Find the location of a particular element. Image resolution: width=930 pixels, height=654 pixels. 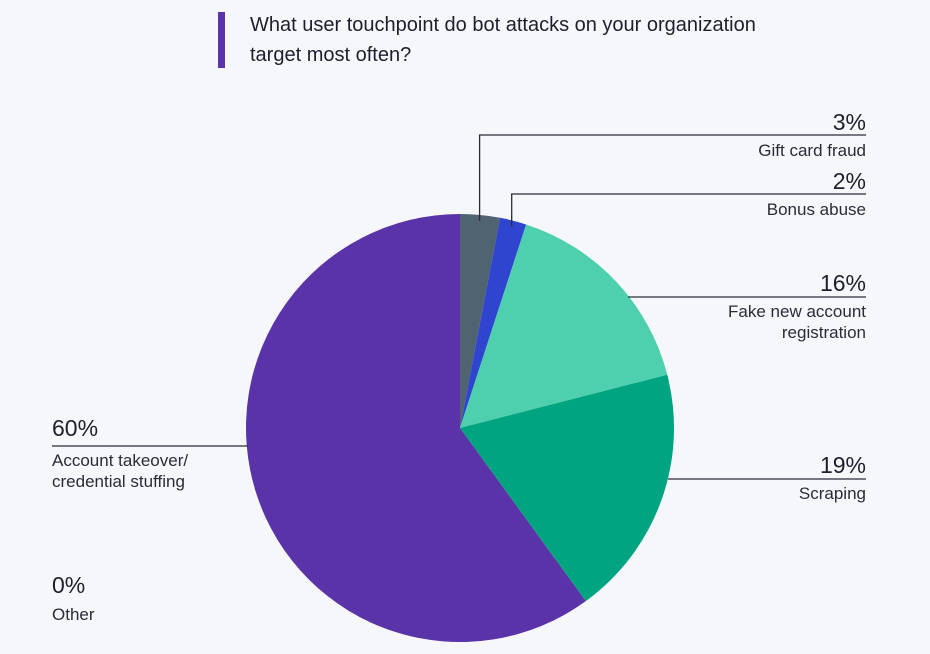

slice-category-label-2: Fake new account is located at coordinates (797, 311).